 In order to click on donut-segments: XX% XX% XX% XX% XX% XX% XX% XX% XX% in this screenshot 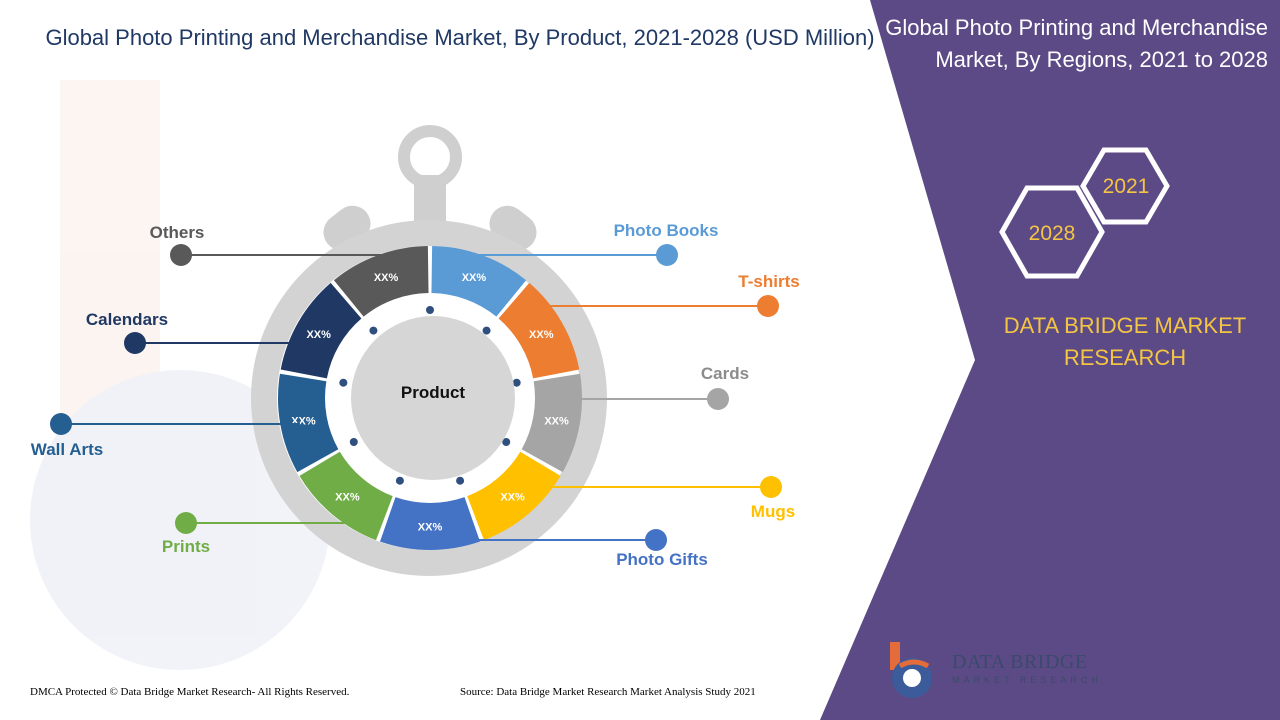, I will do `click(430, 398)`.